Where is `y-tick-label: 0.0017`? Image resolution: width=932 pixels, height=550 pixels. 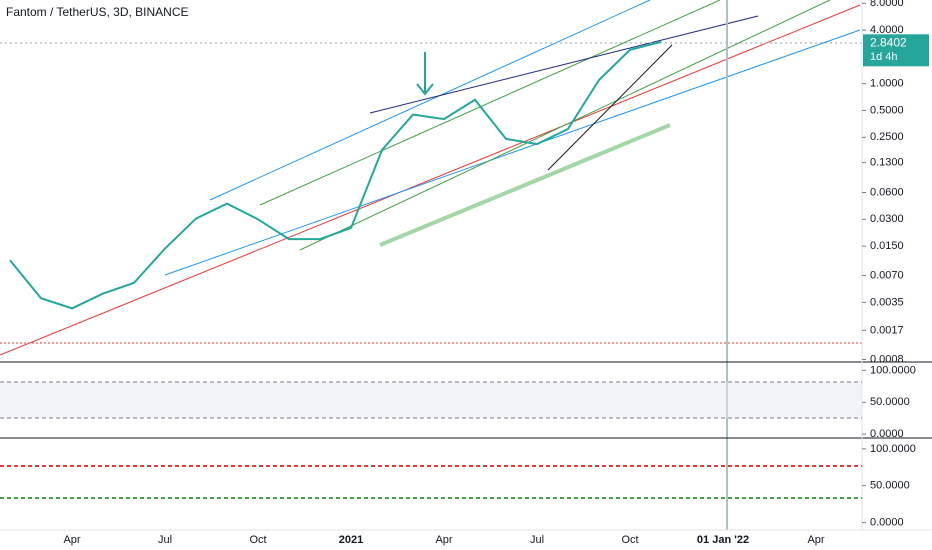
y-tick-label: 0.0017 is located at coordinates (887, 330).